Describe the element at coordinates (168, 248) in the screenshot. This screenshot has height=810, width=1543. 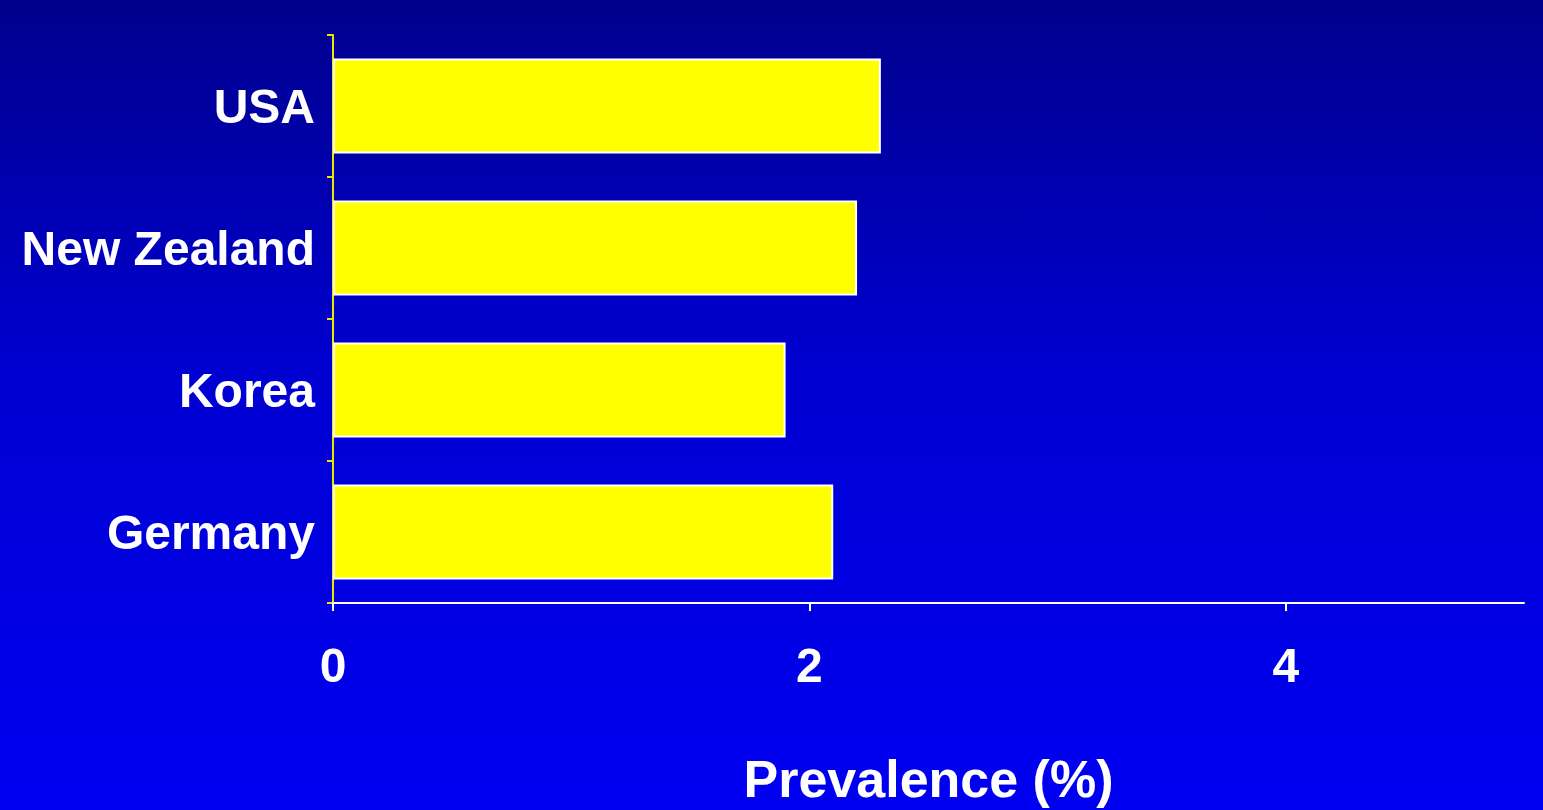
I see `y-tick-label: New Zealand` at that location.